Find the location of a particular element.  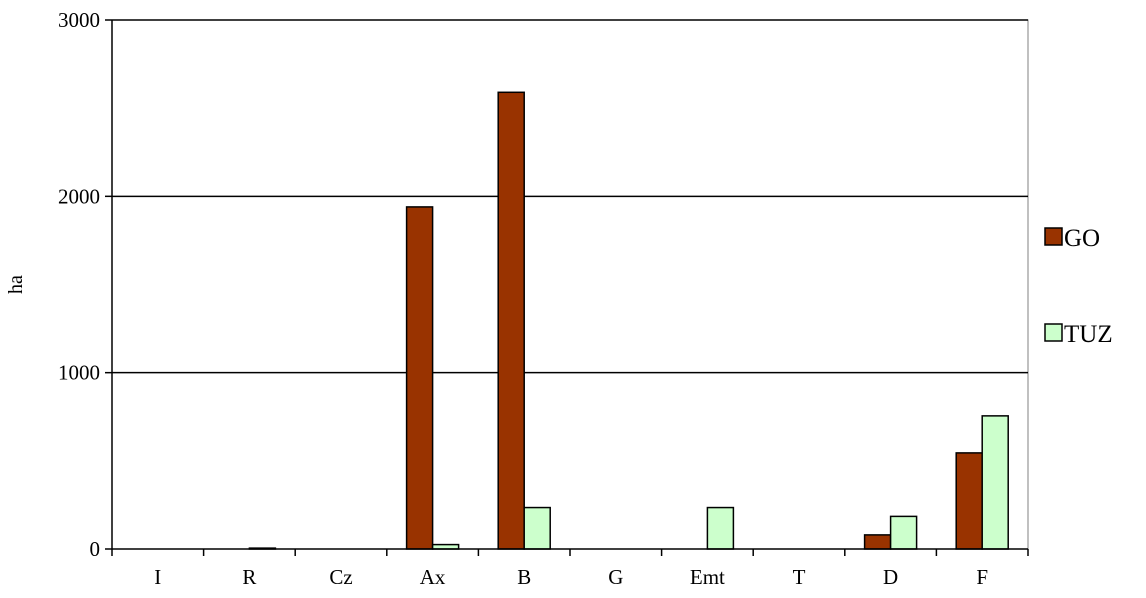

bar-tuz-b is located at coordinates (537, 528).